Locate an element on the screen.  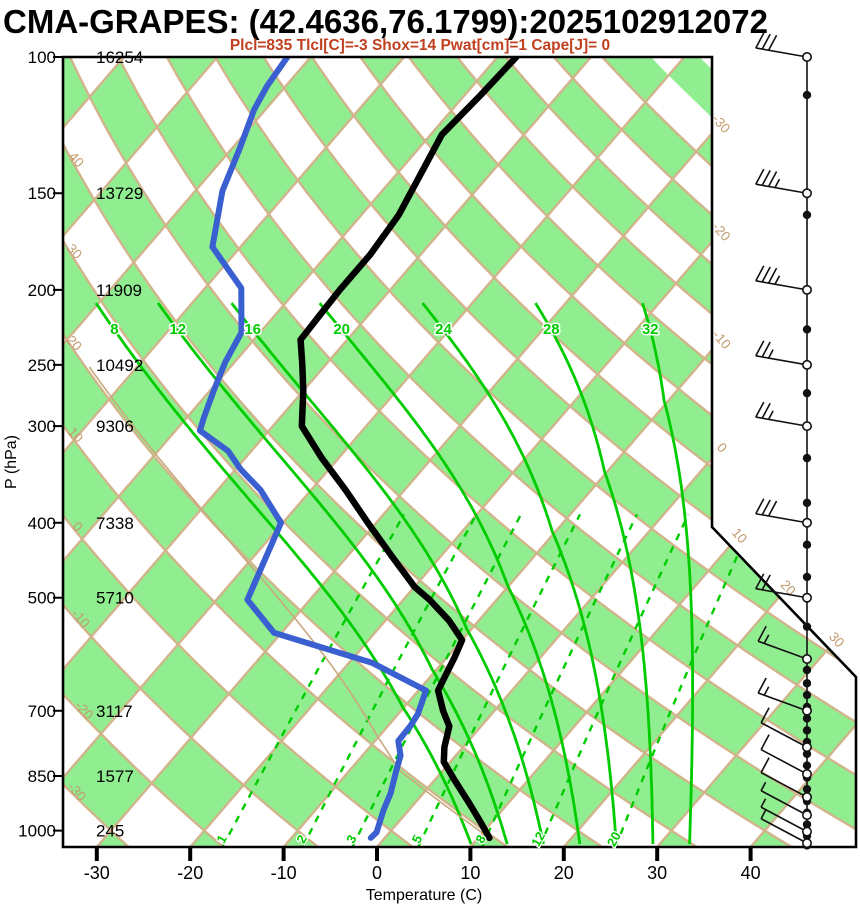
height-label: 7338 is located at coordinates (115, 523).